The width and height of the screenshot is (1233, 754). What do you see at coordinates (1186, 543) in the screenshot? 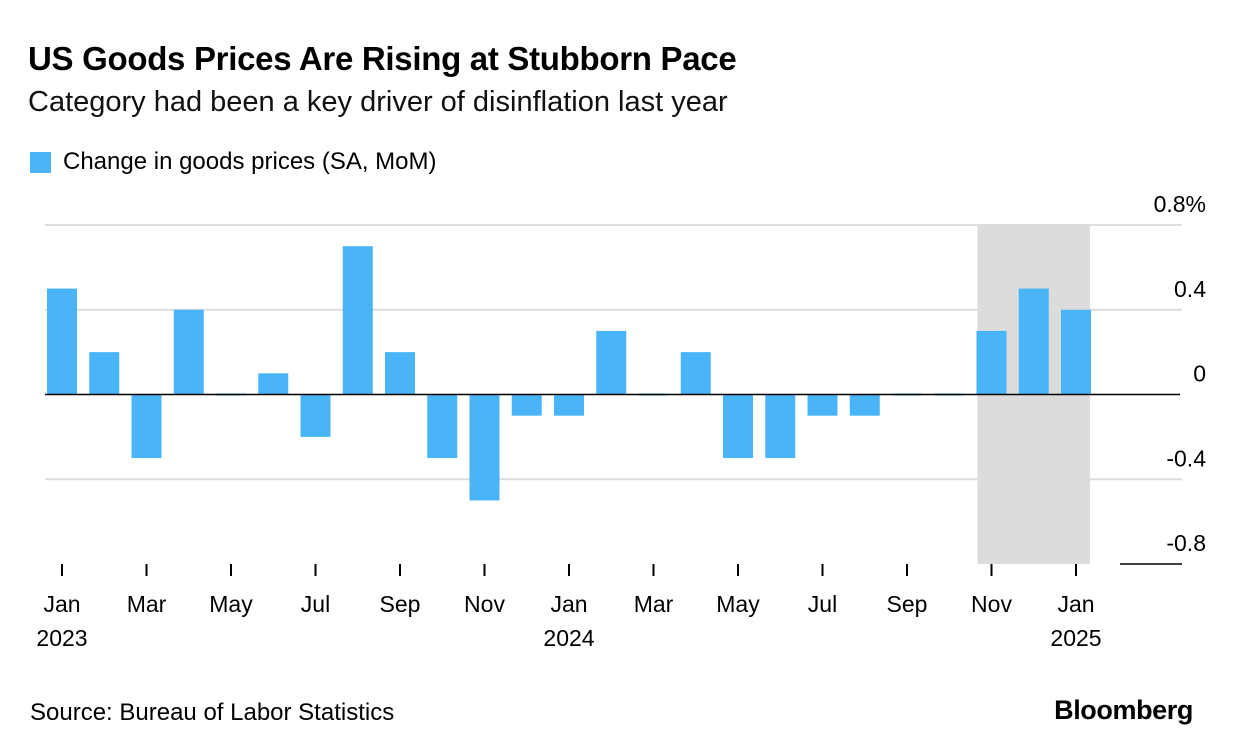
I see `y-tick-label: -0.8` at bounding box center [1186, 543].